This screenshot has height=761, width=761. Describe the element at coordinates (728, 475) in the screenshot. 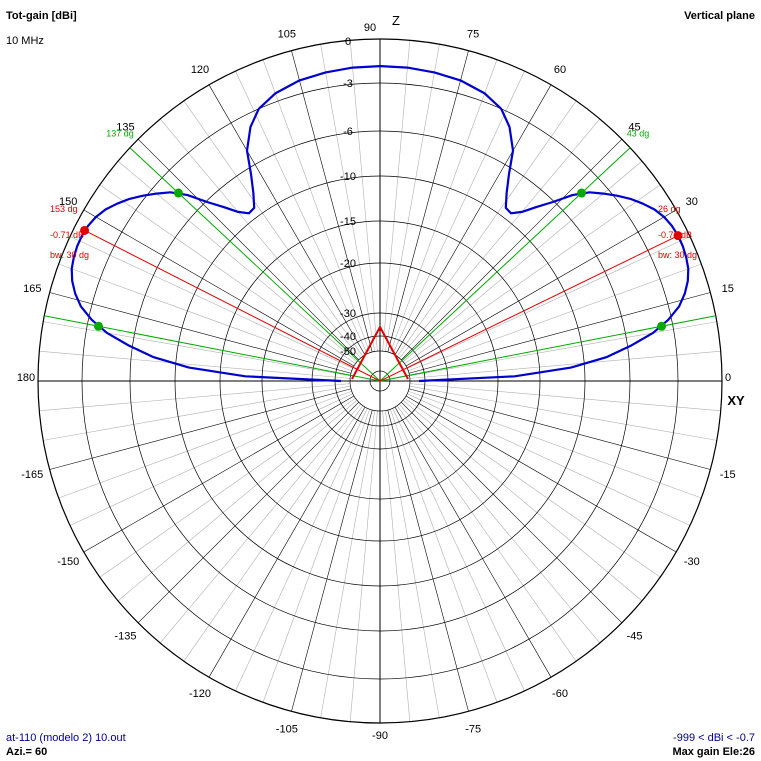

I see `angle-tick-label: -15` at that location.